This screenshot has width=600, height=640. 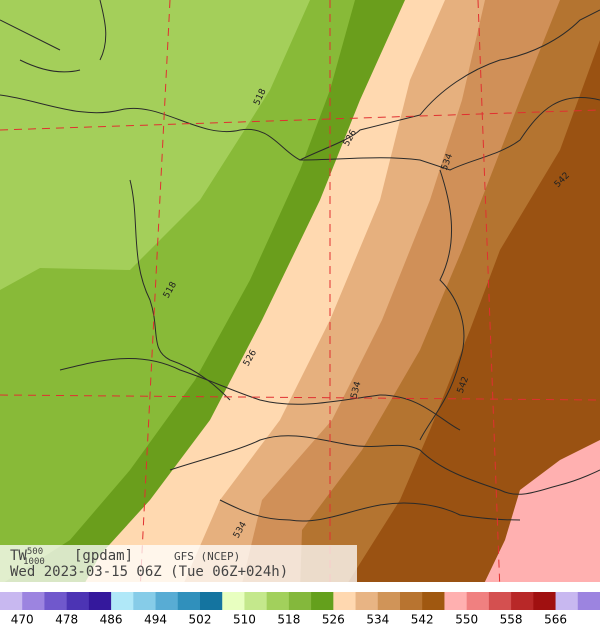 What do you see at coordinates (66, 620) in the screenshot?
I see `colorbar-label: 478` at bounding box center [66, 620].